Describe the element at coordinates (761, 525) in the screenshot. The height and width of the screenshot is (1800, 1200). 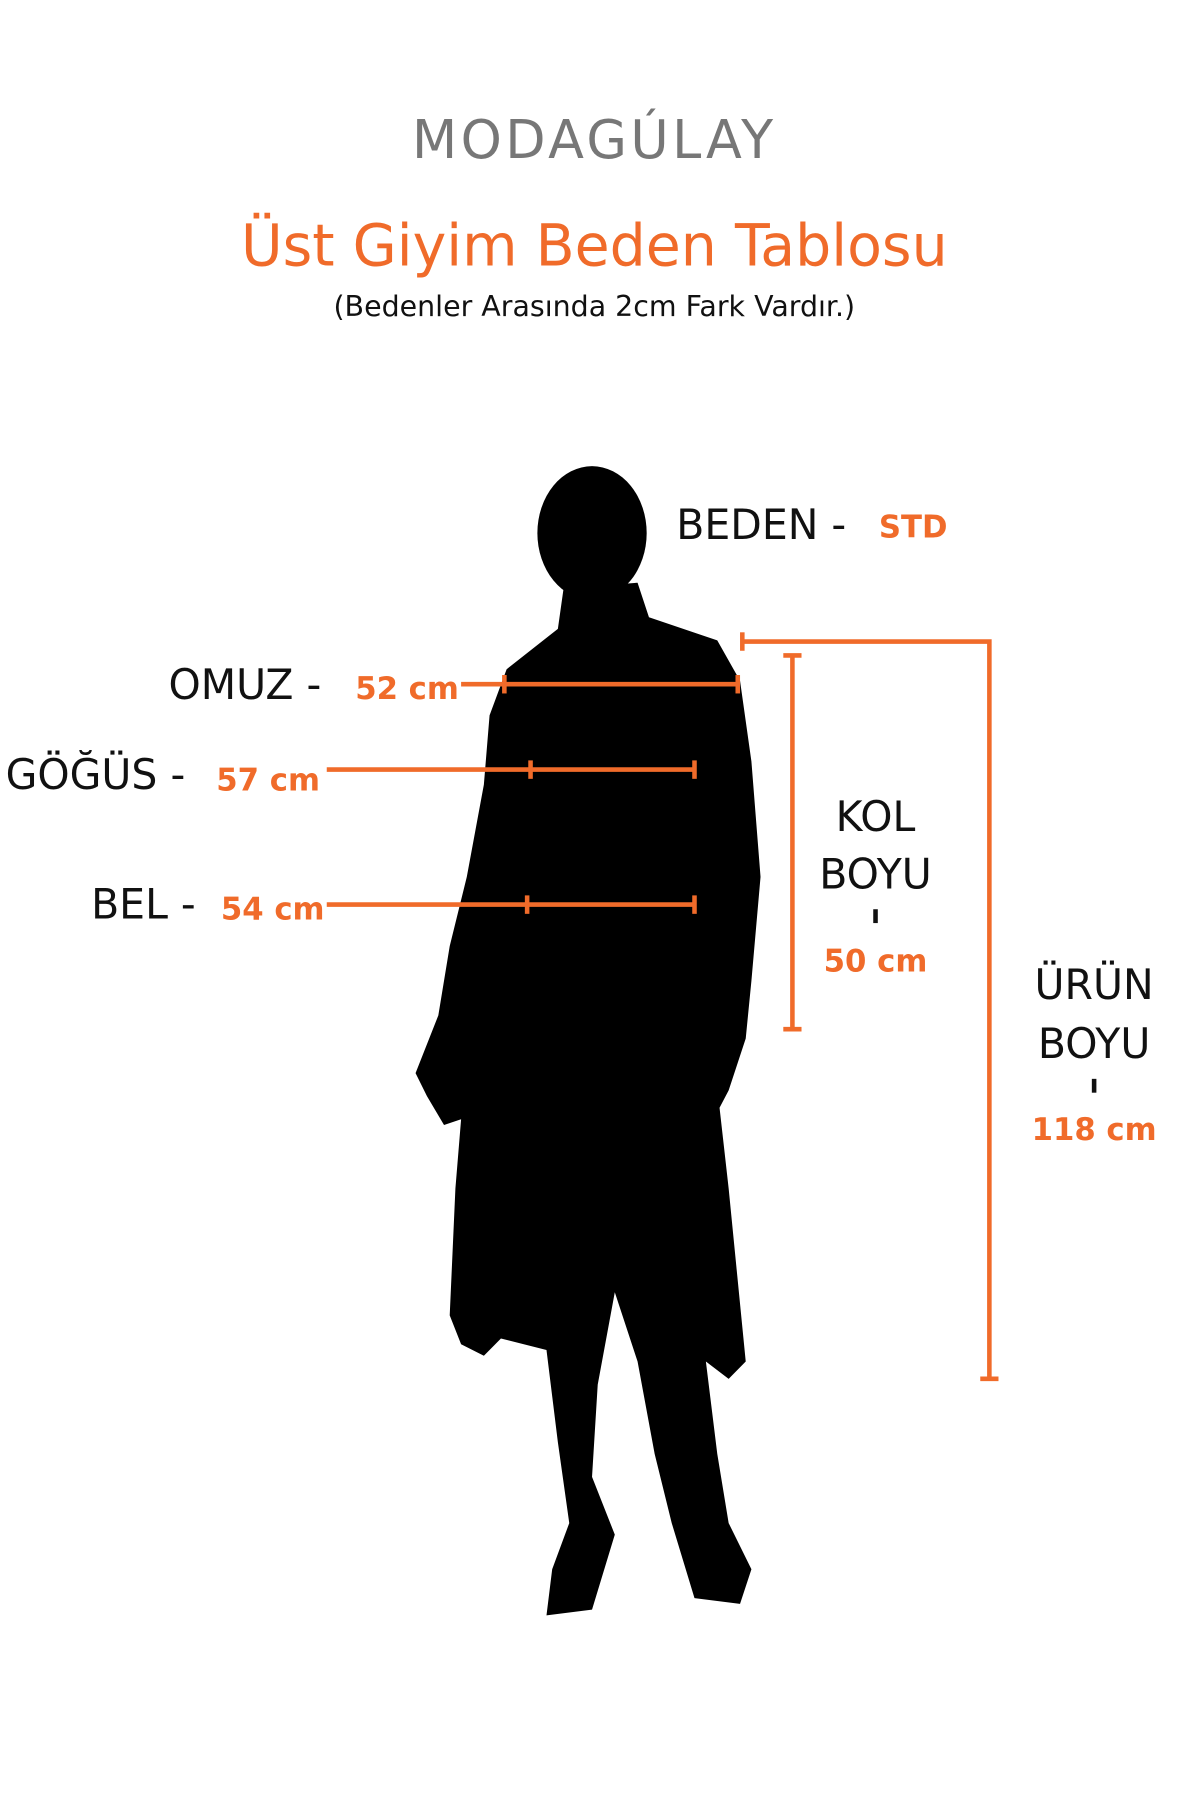
I see `beden-label: BEDEN -` at that location.